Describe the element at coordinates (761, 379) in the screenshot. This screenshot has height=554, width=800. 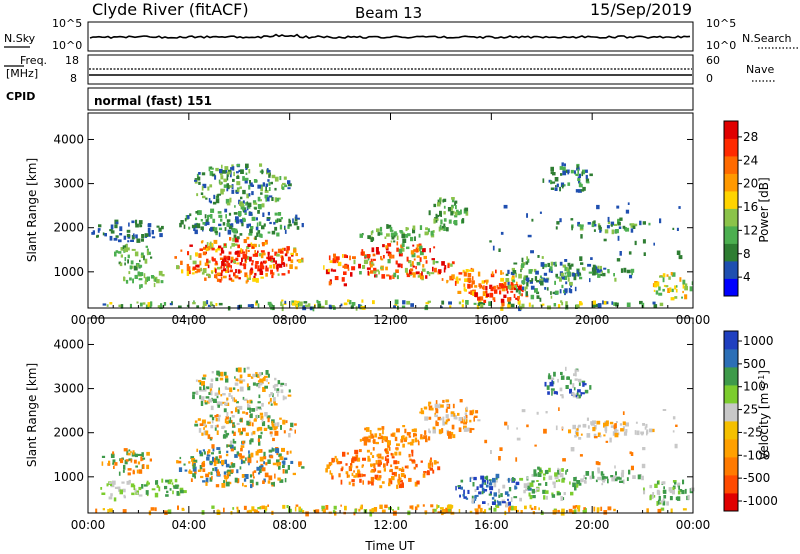
I see `velocity-colorbar-label-exp: -1` at that location.